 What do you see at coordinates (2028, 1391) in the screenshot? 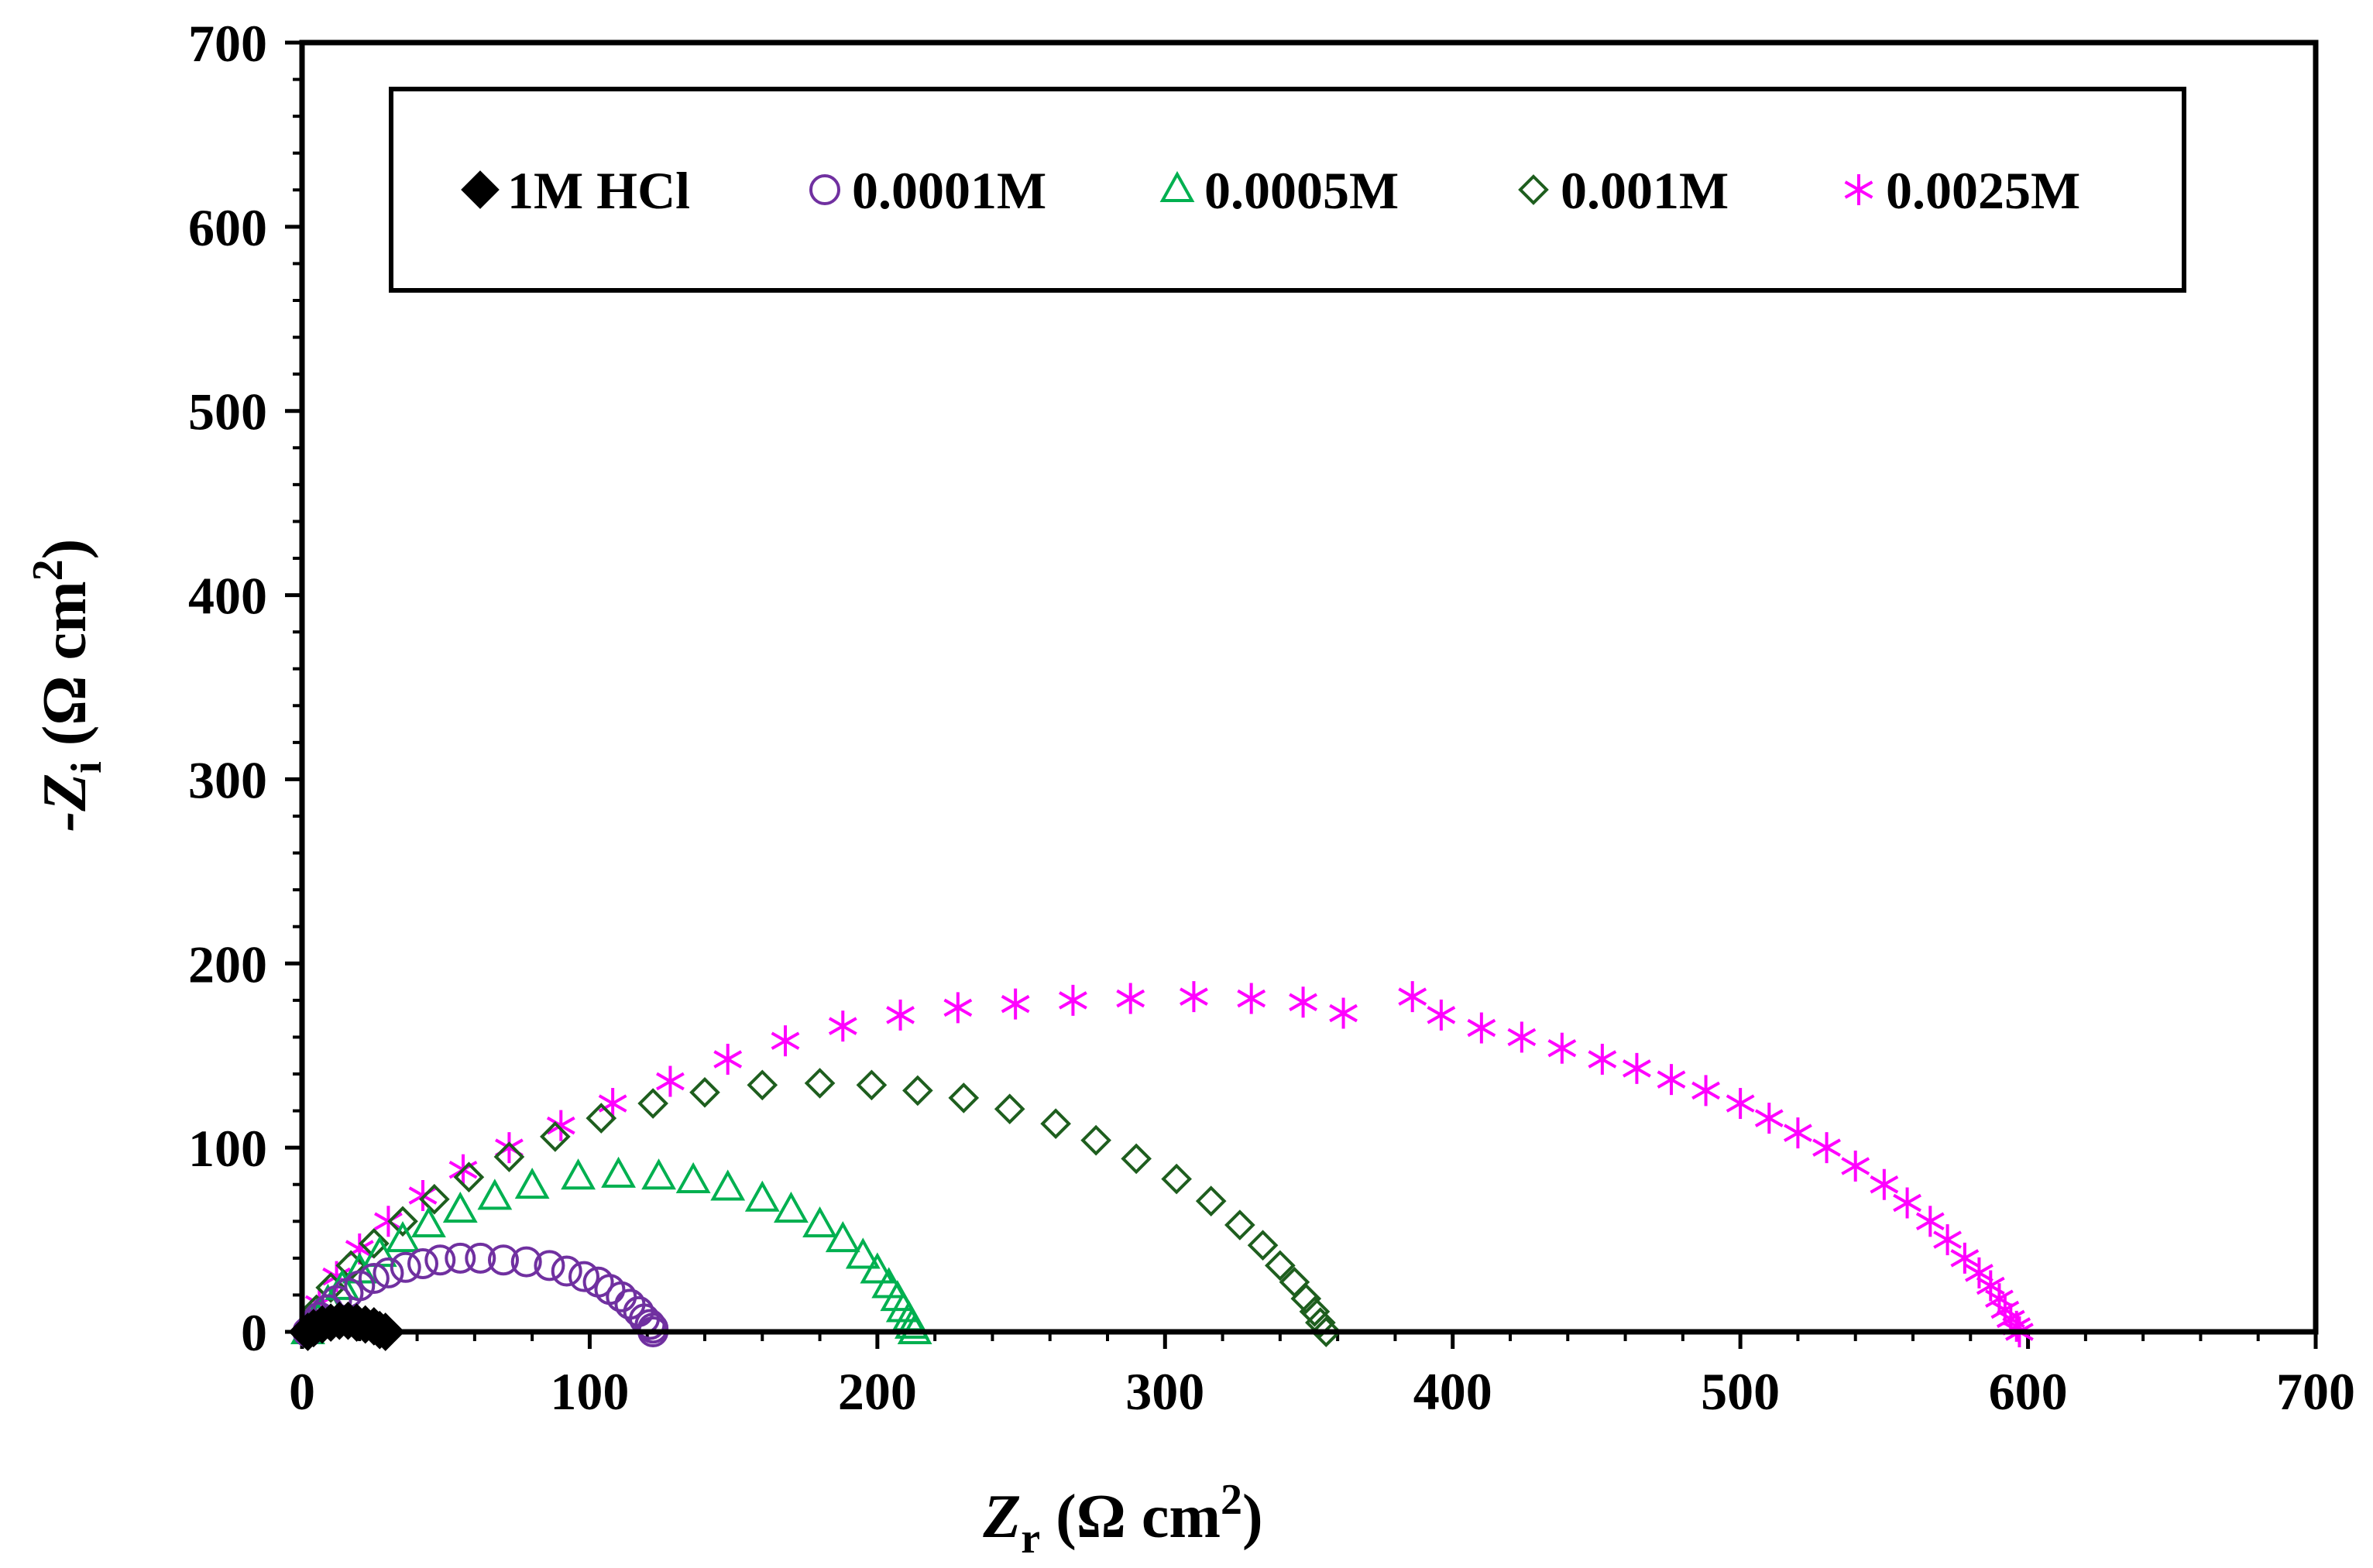
I see `x-tick-label: 600` at bounding box center [2028, 1391].